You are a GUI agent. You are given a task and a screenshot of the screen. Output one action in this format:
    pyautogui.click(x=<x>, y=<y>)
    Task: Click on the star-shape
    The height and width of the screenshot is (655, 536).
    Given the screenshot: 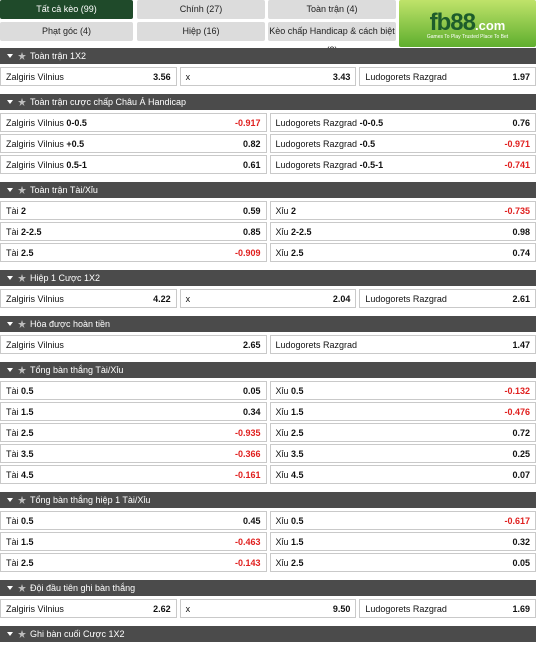 What is the action you would take?
    pyautogui.click(x=22, y=588)
    